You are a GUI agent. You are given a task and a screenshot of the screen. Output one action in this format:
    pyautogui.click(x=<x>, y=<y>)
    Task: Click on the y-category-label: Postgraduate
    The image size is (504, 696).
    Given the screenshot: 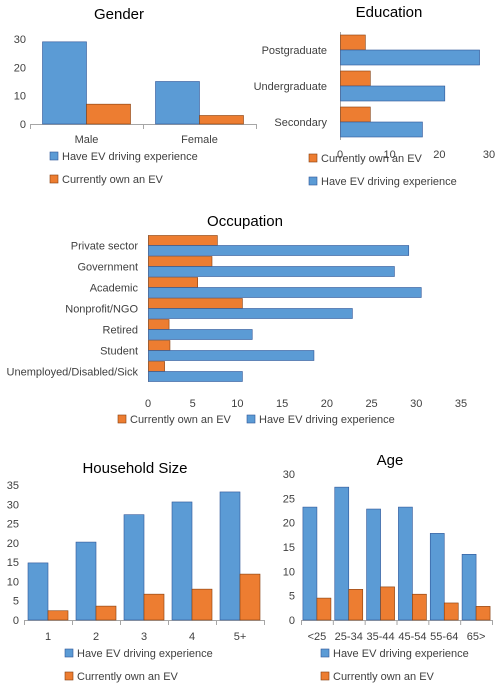 What is the action you would take?
    pyautogui.click(x=294, y=51)
    